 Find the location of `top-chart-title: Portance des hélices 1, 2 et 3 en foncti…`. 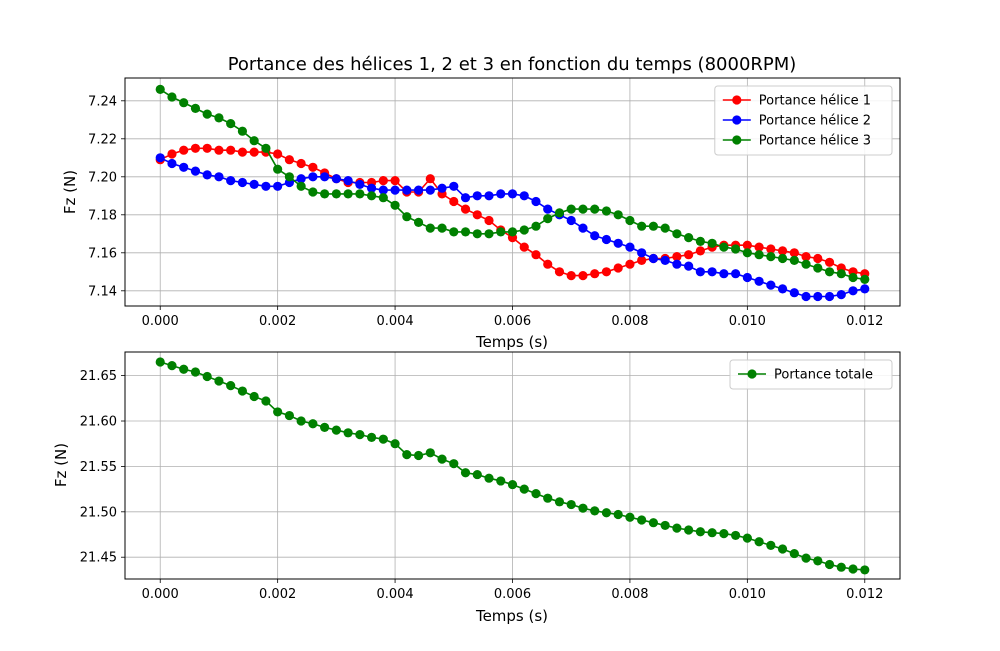

top-chart-title: Portance des hélices 1, 2 et 3 en foncti… is located at coordinates (512, 64).